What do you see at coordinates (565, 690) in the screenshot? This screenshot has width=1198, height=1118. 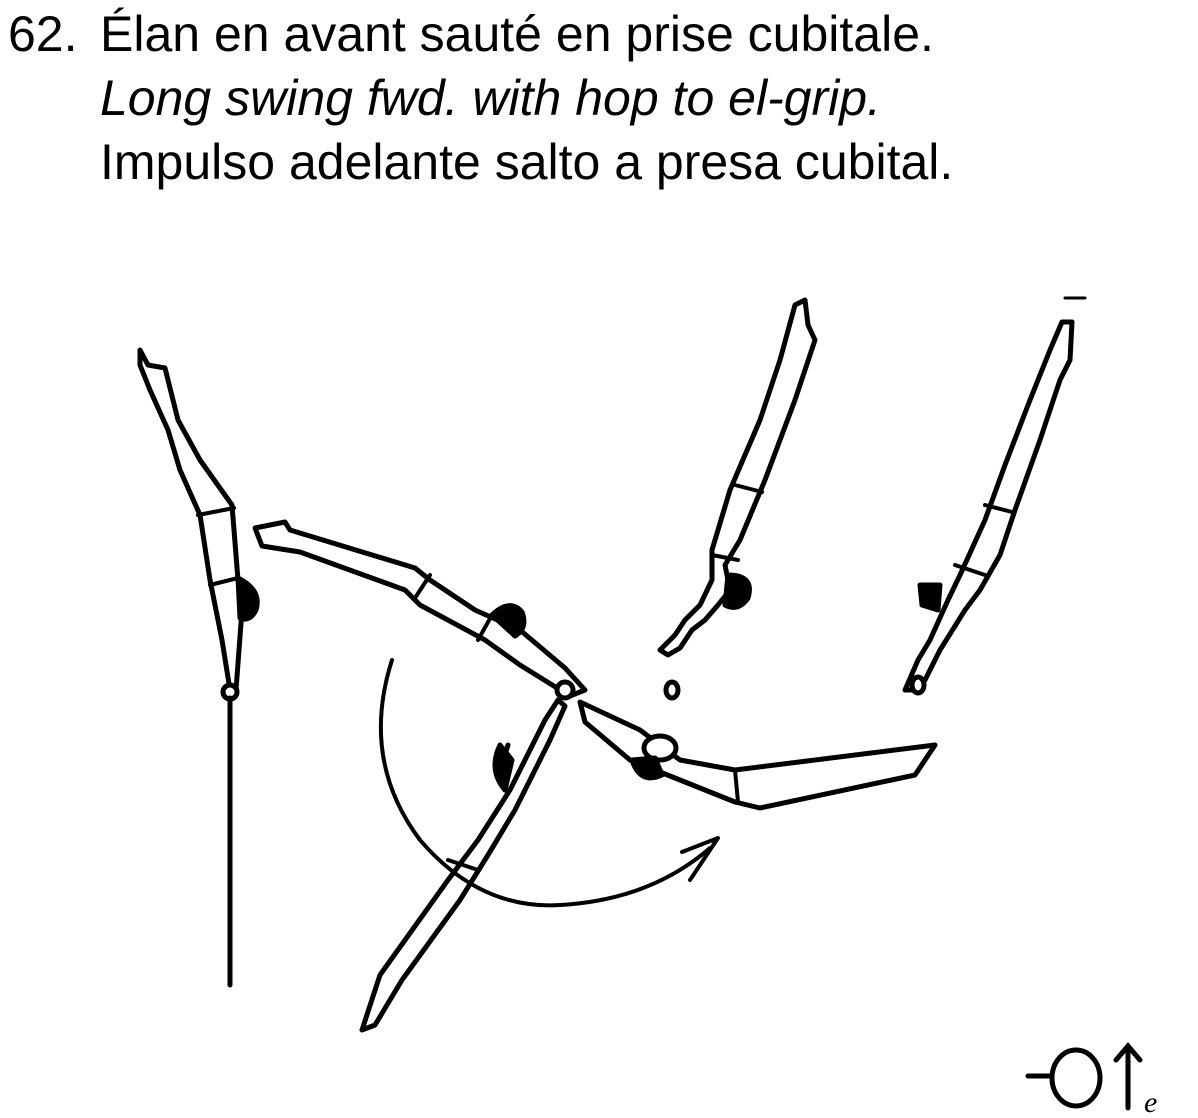 I see `horizontal-bar-icon` at bounding box center [565, 690].